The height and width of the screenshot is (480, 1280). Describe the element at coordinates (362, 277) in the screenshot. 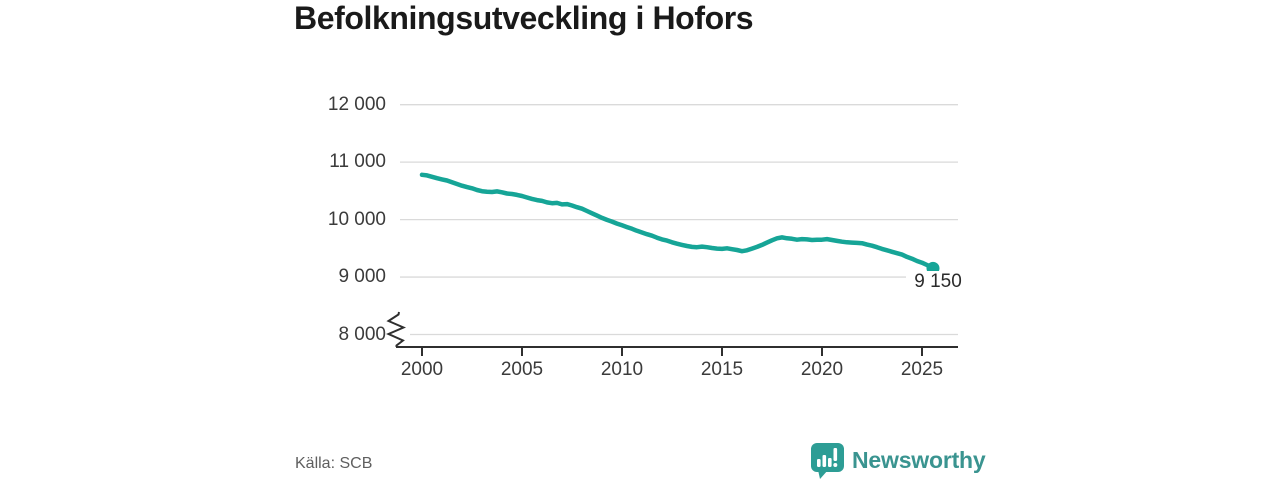

I see `y-tick-label: 9 000` at that location.